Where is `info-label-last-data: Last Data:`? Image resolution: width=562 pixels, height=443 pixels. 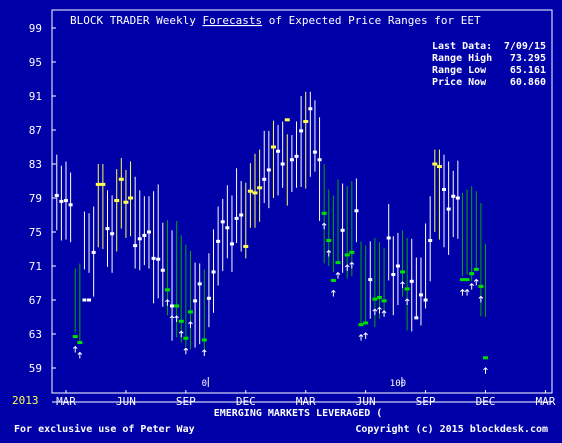 info-label-last-data: Last Data: is located at coordinates (462, 46).